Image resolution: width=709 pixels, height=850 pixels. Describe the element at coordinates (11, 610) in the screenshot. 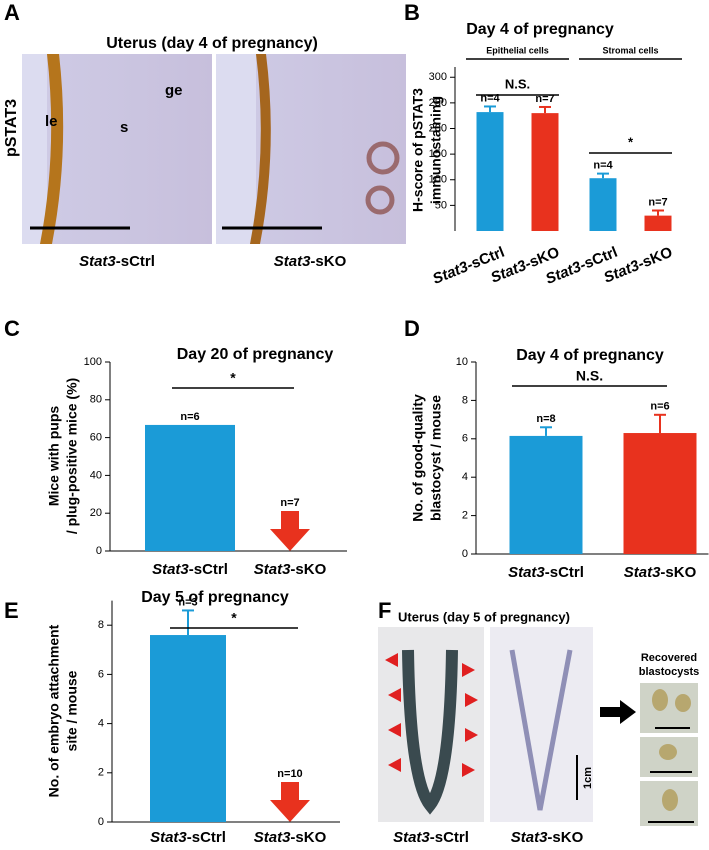

I see `panel-letter: E` at that location.